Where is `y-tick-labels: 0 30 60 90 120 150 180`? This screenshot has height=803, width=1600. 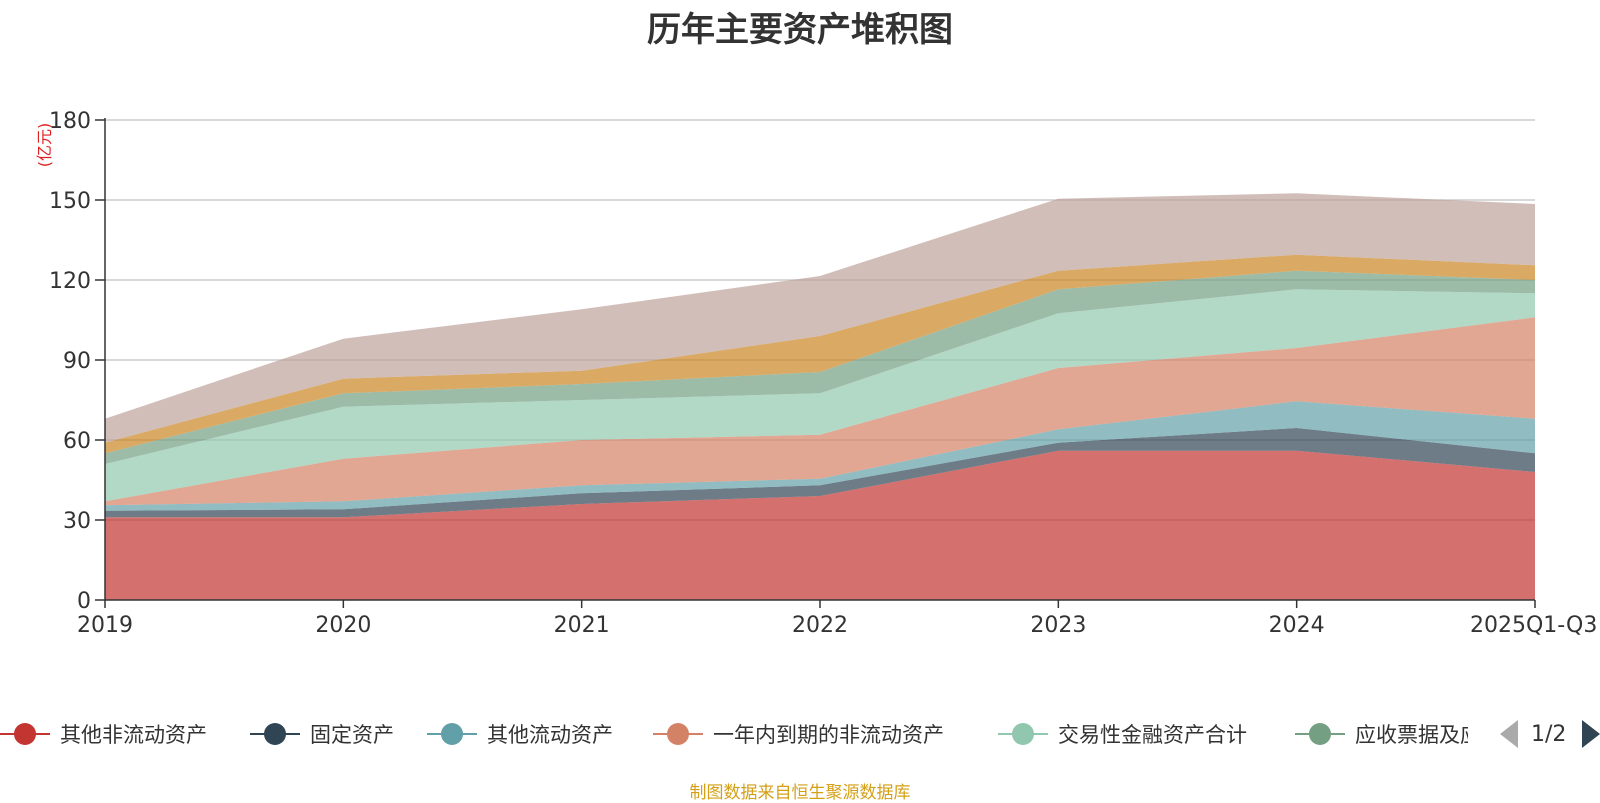
y-tick-labels: 0 30 60 90 120 150 180 is located at coordinates (70, 361).